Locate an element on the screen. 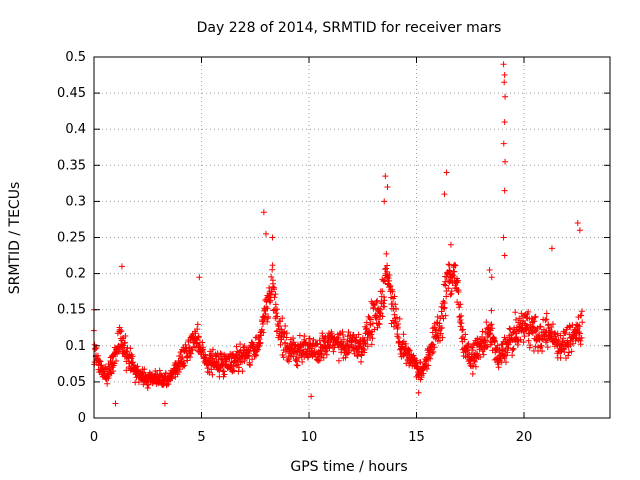 Image resolution: width=640 pixels, height=480 pixels. y-tick-label: 0.4 is located at coordinates (75, 129).